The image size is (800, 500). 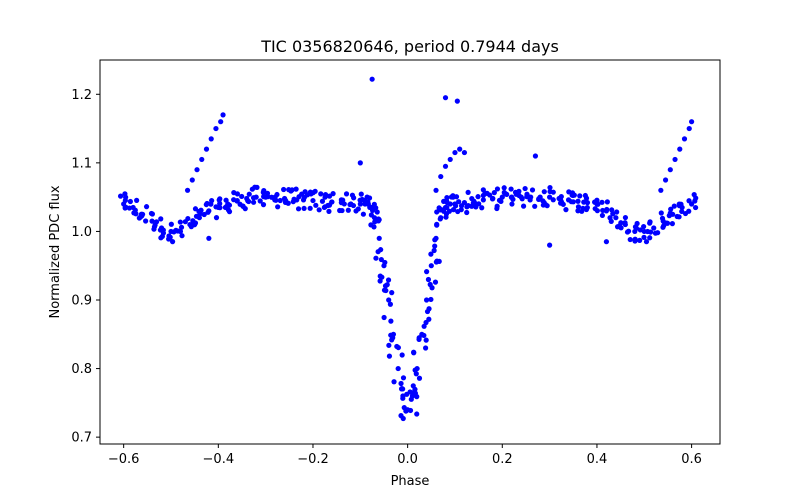 What do you see at coordinates (81, 301) in the screenshot?
I see `y-tick-label: 0.9` at bounding box center [81, 301].